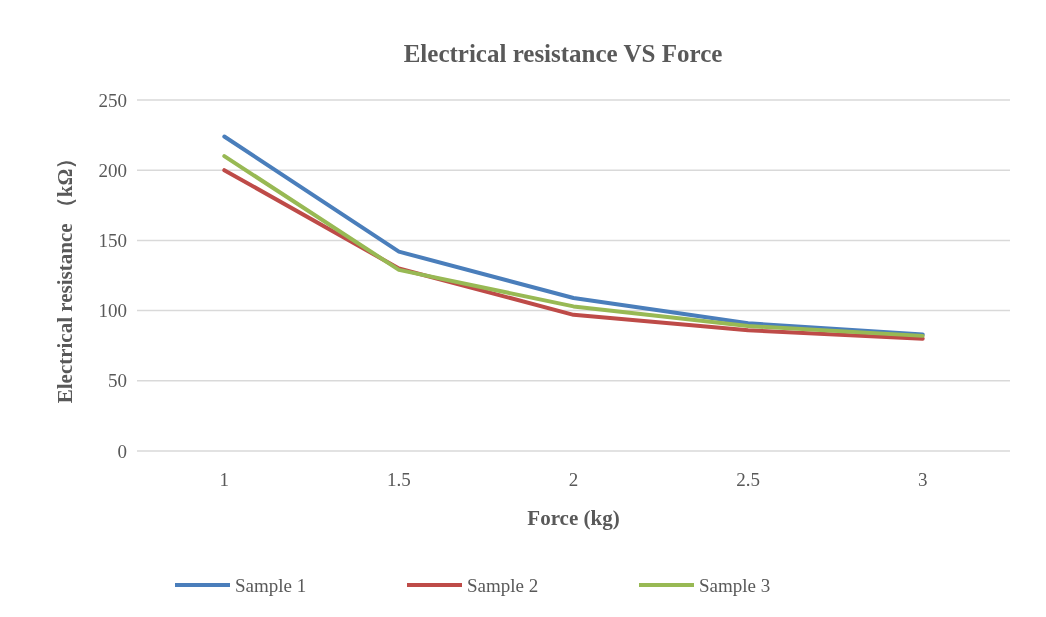 This screenshot has width=1046, height=617. I want to click on legend-label: Sample 1, so click(271, 585).